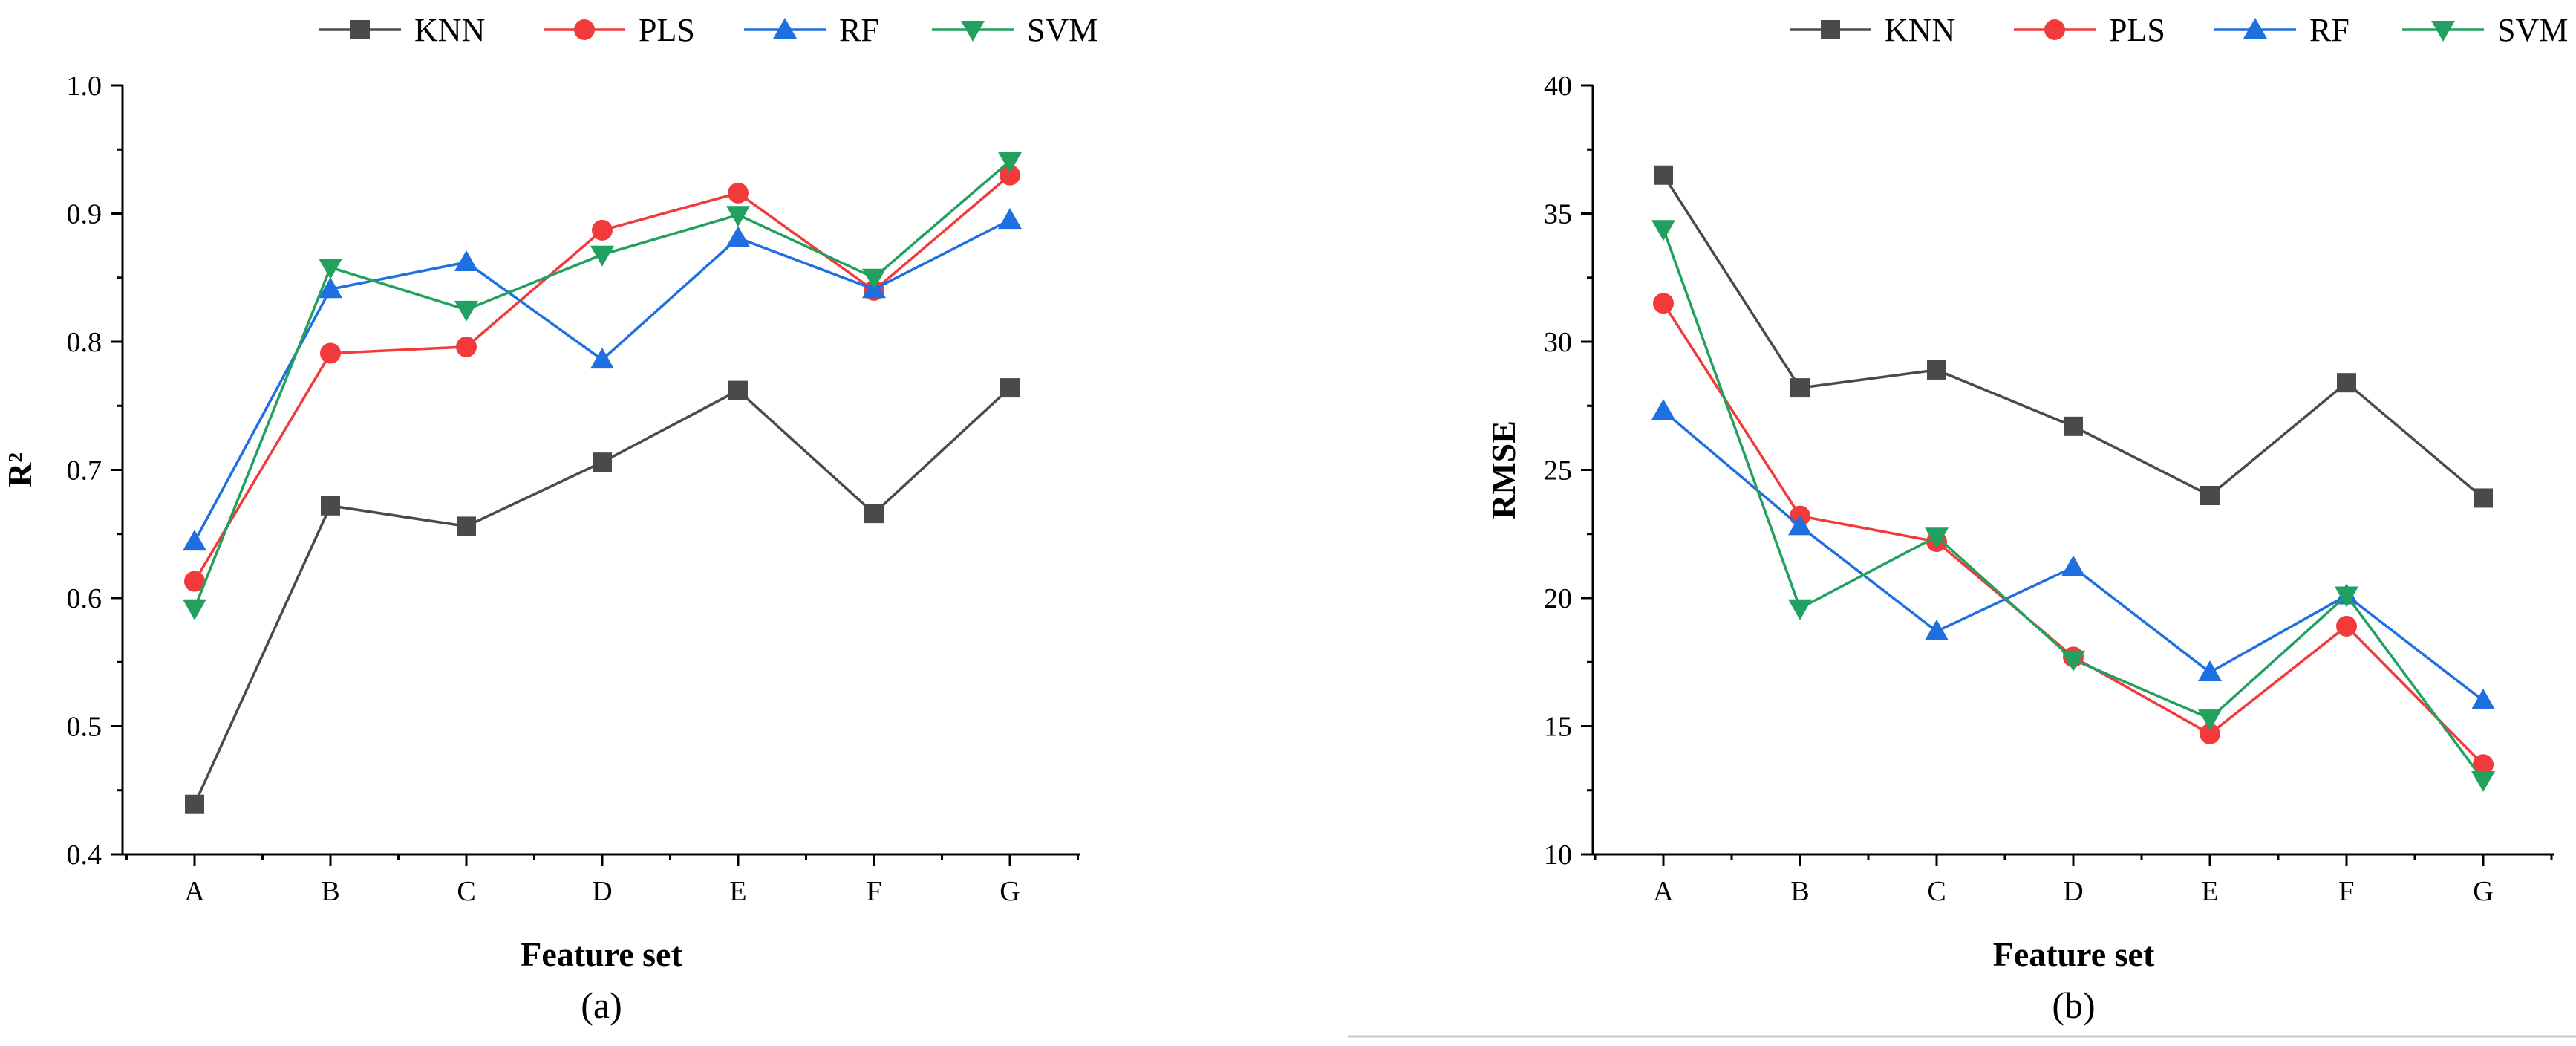  I want to click on y-tick-label: 40, so click(1558, 86).